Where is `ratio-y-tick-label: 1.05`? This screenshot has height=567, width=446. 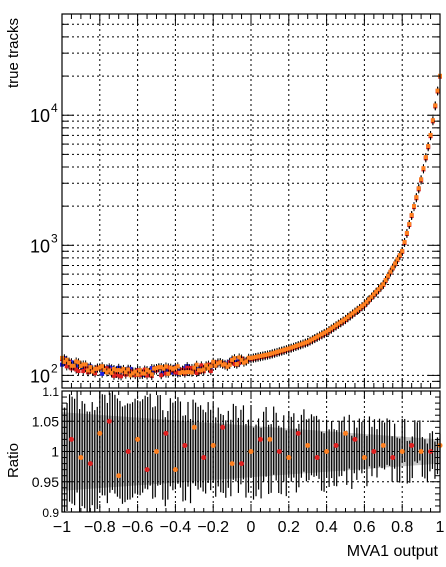 ratio-y-tick-label: 1.05 is located at coordinates (45, 421).